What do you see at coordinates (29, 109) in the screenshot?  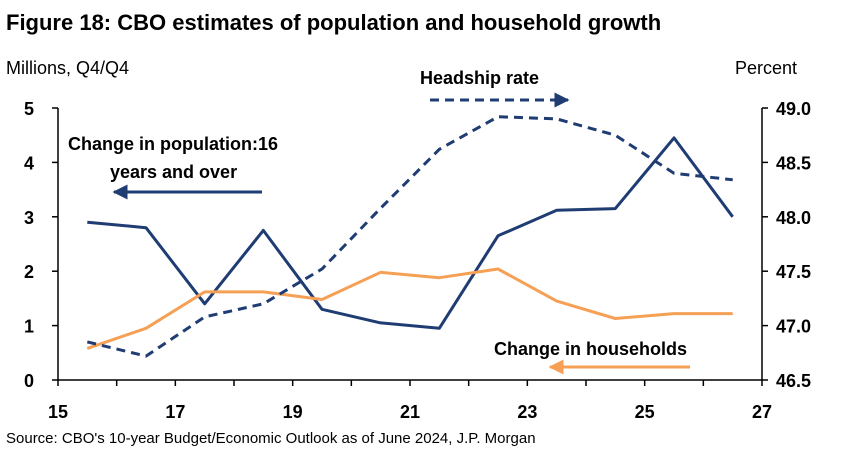 I see `left-tick-label: 5` at bounding box center [29, 109].